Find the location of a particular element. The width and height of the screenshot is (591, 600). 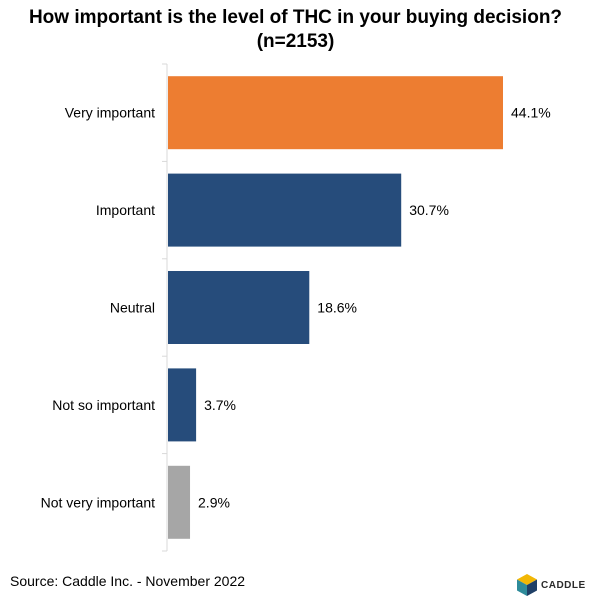

value-label: 44.1% is located at coordinates (531, 113).